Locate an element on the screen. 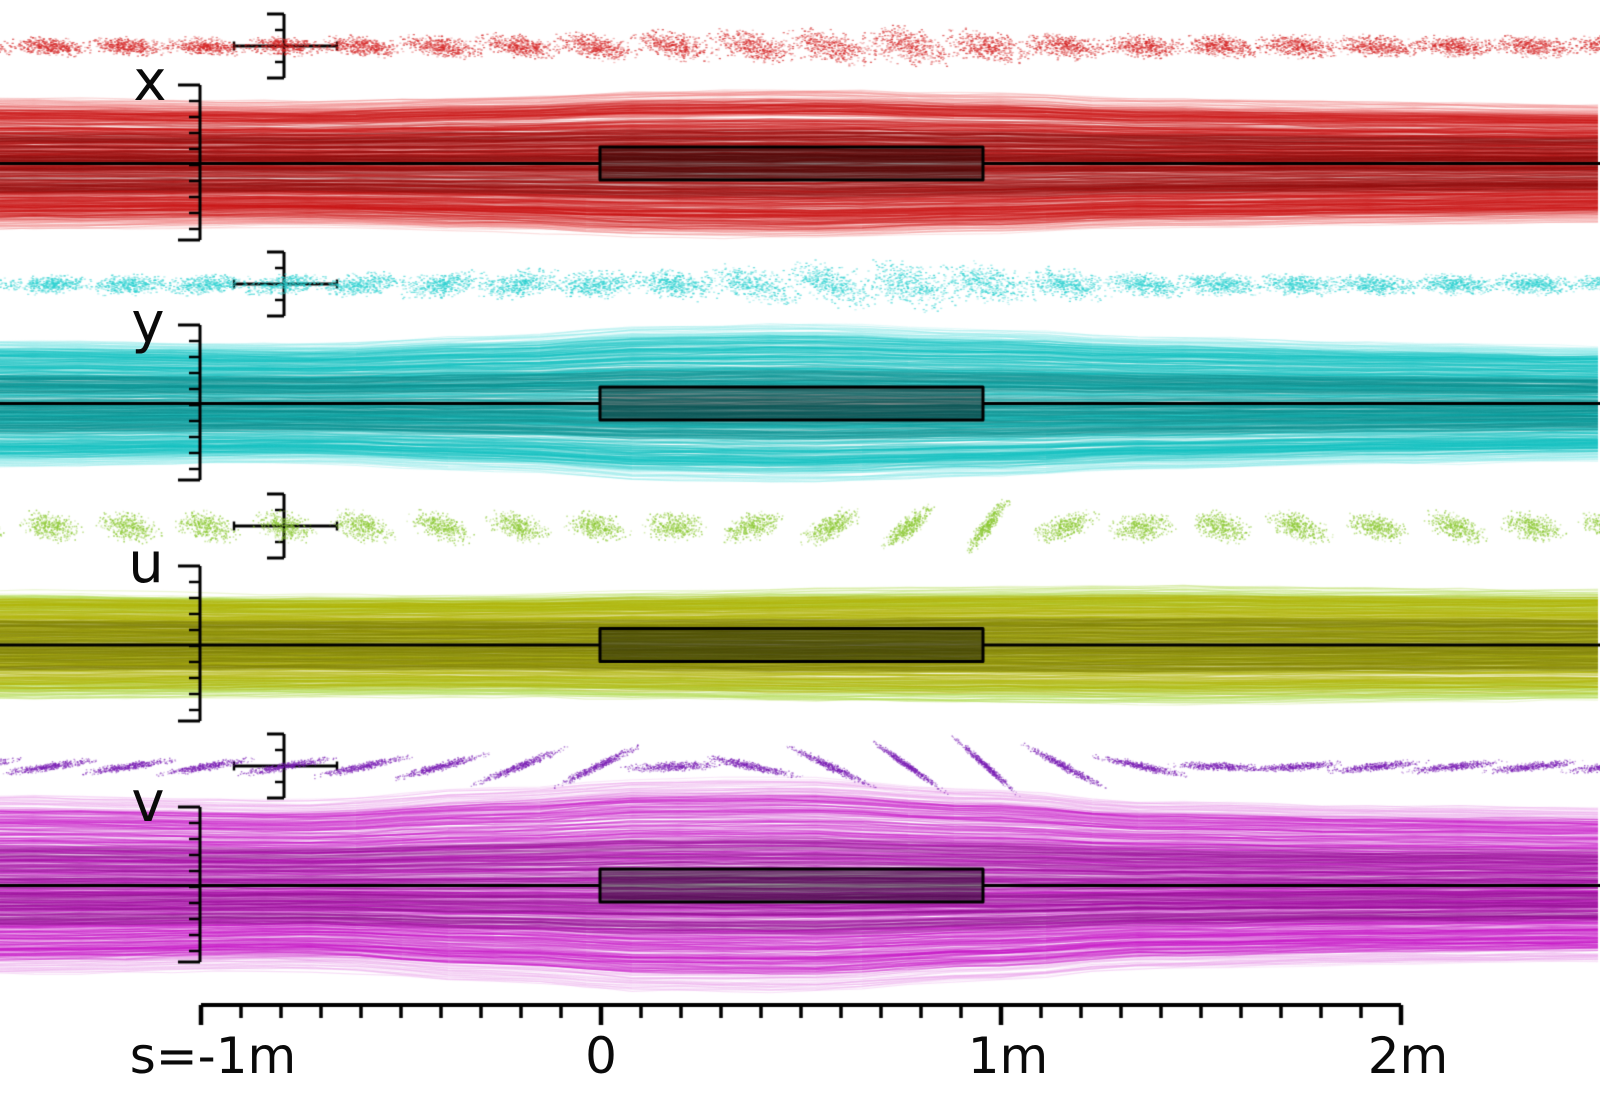  row-label-x: x is located at coordinates (150, 81).